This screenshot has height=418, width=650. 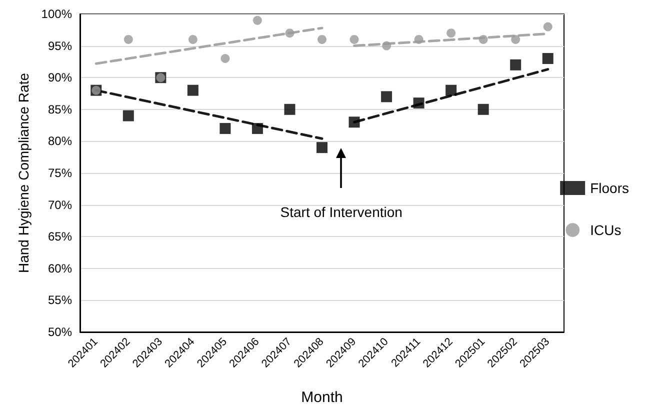 I want to click on y-tick-label: 70%, so click(x=60, y=205).